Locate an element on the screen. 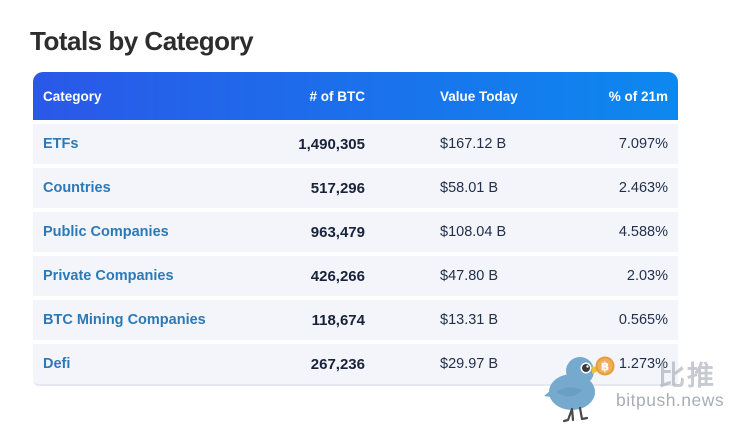  table-row: ETFs 1,490,305 $167.12 B 7.097% is located at coordinates (355, 144).